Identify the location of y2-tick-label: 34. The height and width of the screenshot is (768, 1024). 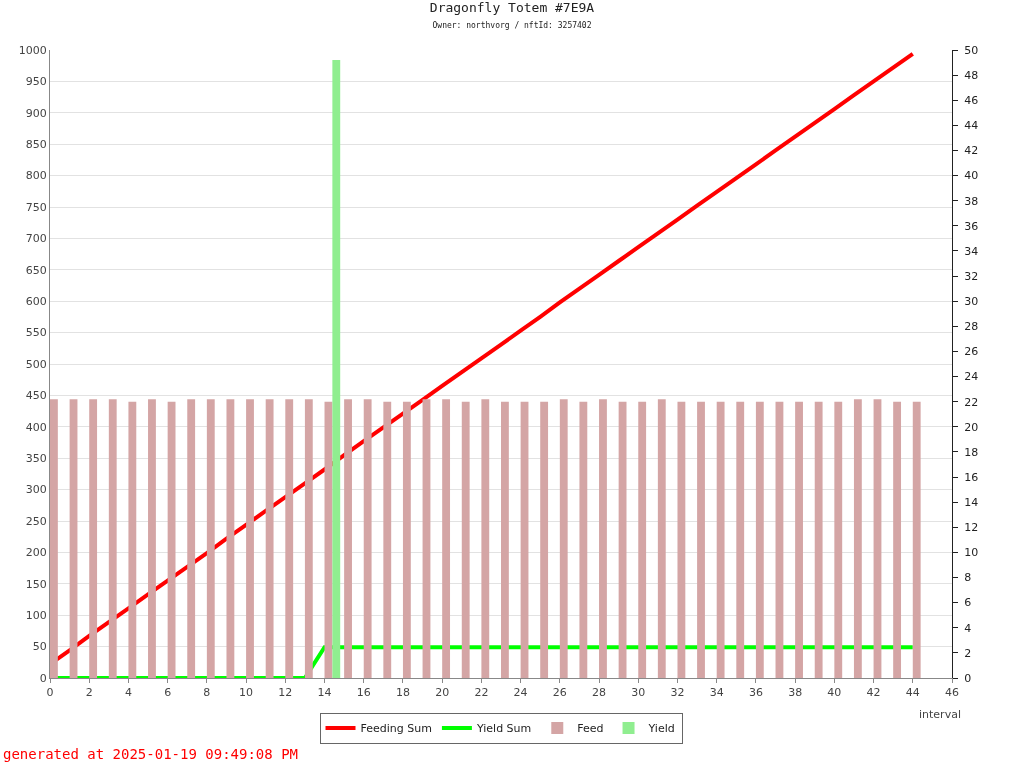
(971, 251).